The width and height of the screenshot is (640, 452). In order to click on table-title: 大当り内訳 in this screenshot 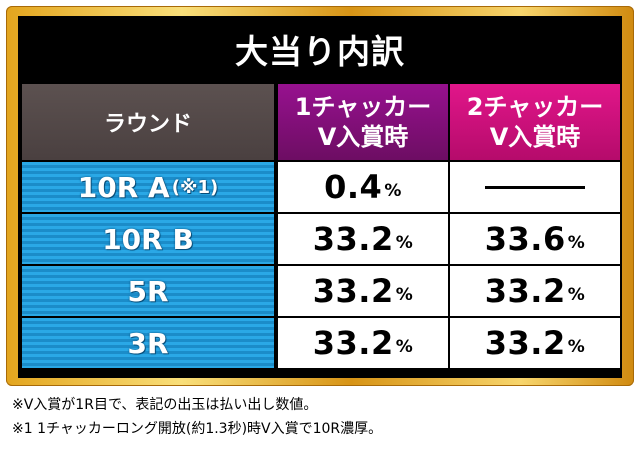, I will do `click(320, 51)`.